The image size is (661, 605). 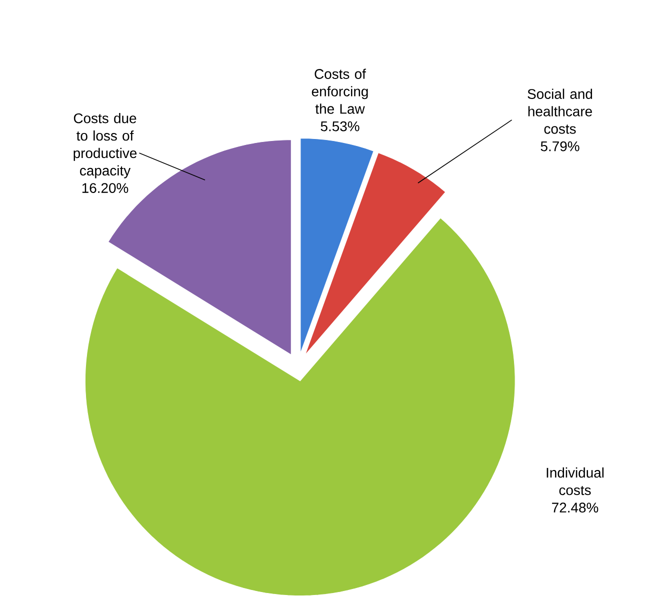 What do you see at coordinates (340, 126) in the screenshot?
I see `data-label: 5.53%` at bounding box center [340, 126].